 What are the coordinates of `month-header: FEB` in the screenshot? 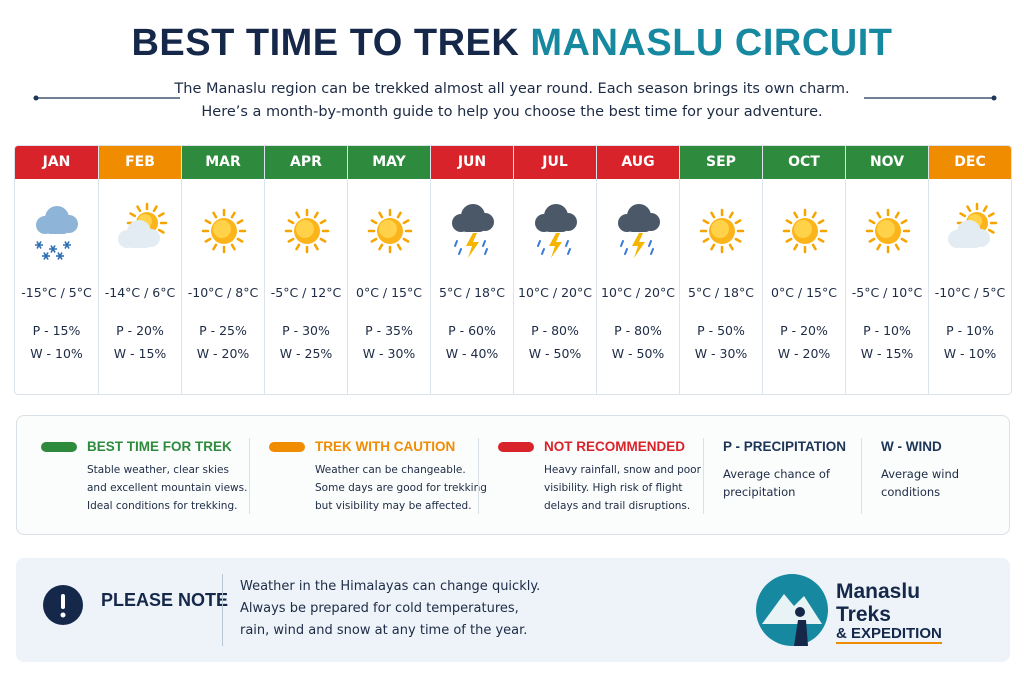 It's located at (140, 162).